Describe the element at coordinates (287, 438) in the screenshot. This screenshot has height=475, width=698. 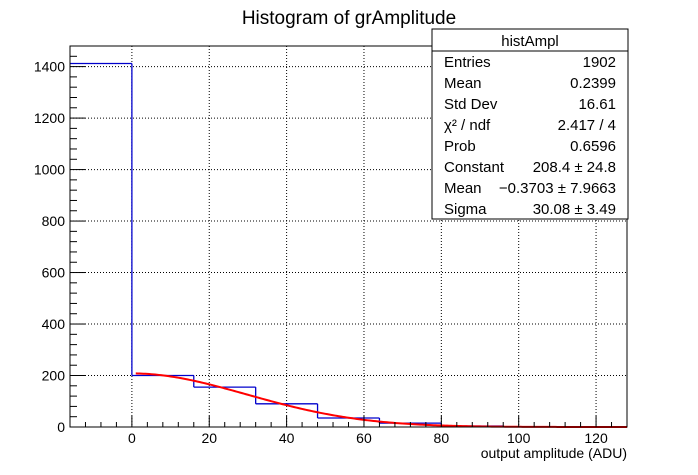
I see `x-tick-label: 40` at that location.